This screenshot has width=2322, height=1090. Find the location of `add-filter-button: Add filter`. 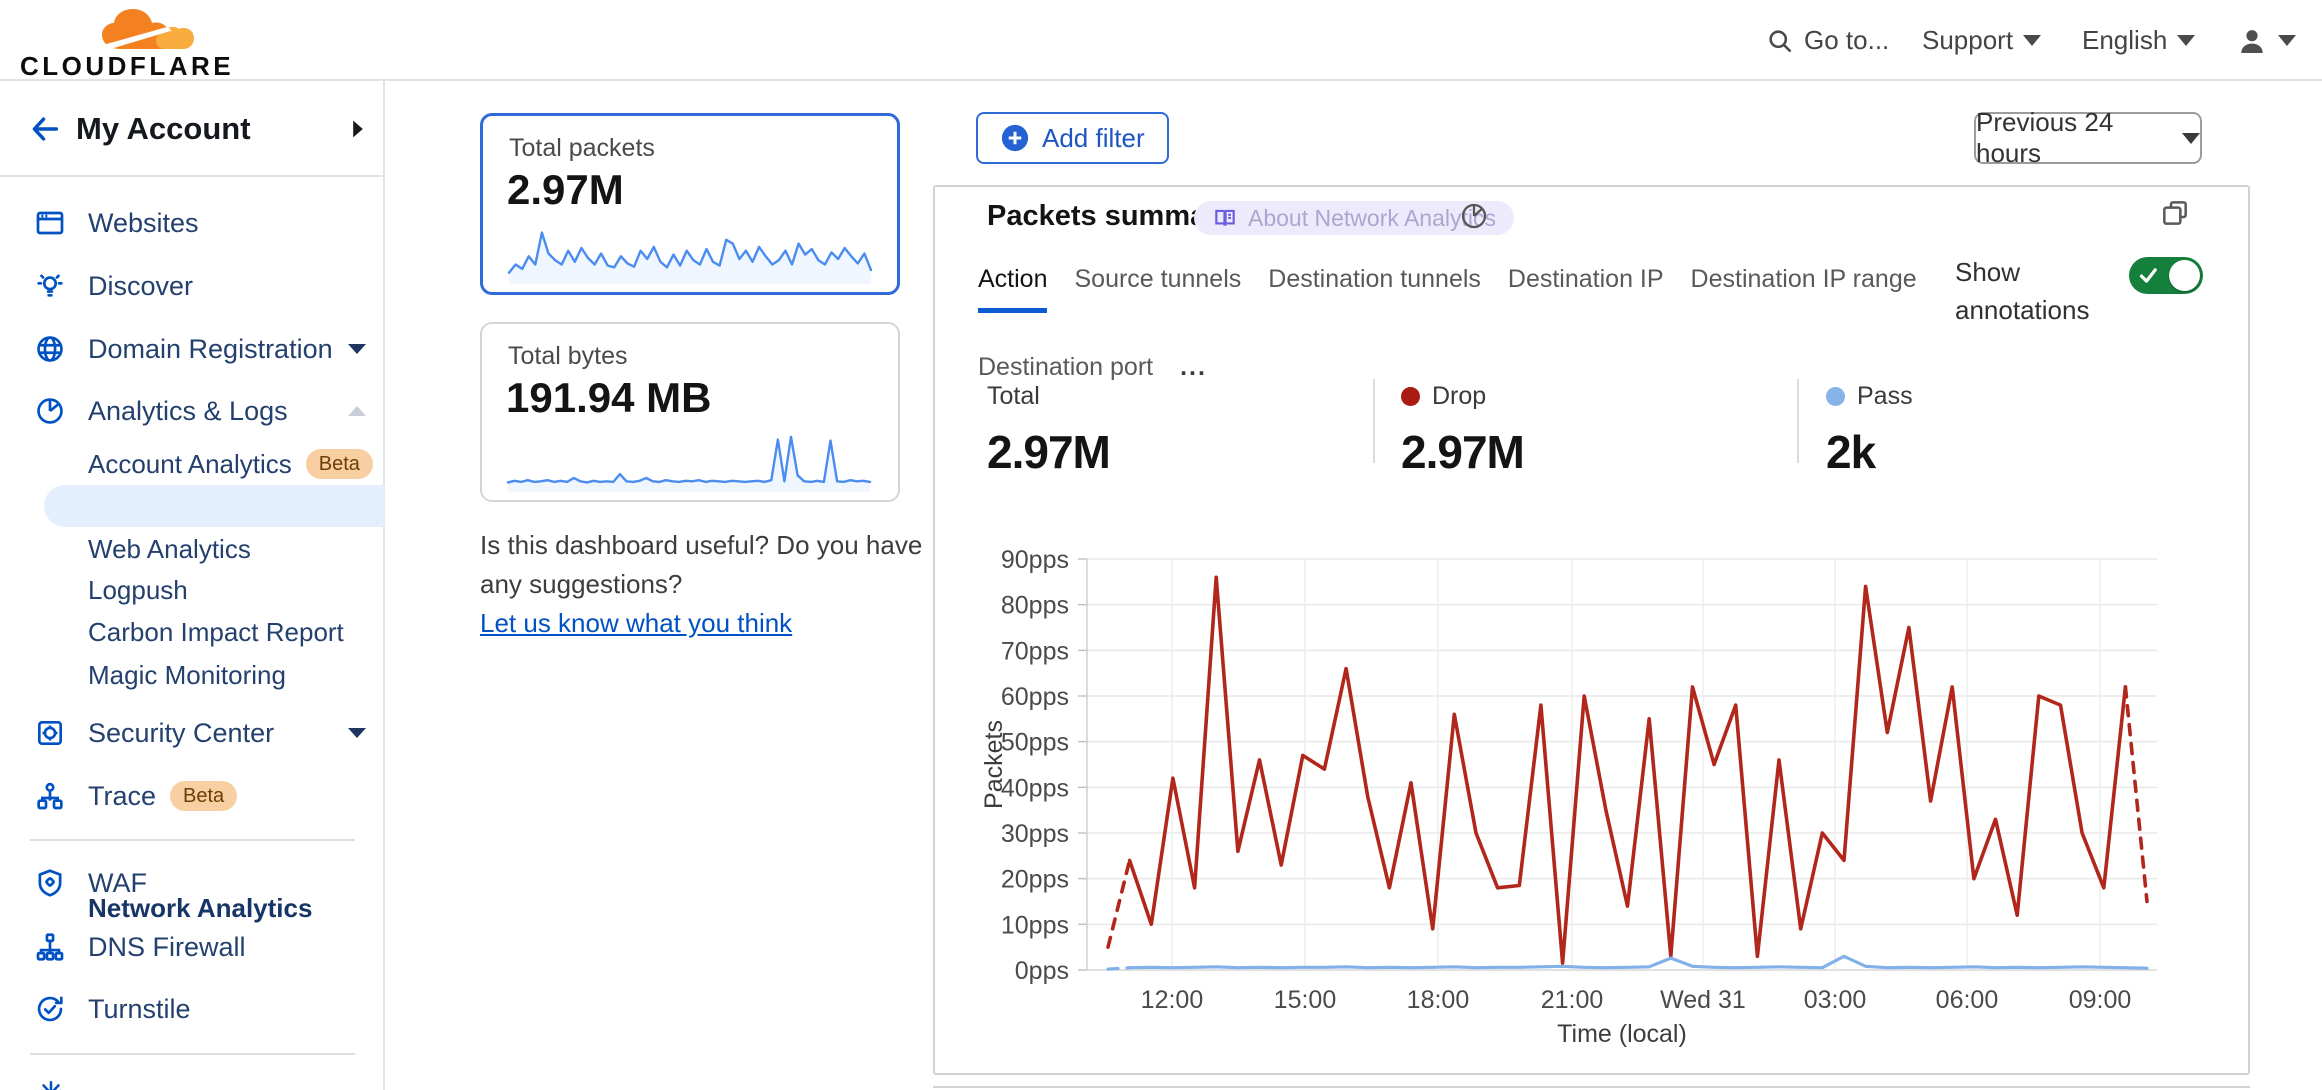

add-filter-button: Add filter is located at coordinates (1072, 138).